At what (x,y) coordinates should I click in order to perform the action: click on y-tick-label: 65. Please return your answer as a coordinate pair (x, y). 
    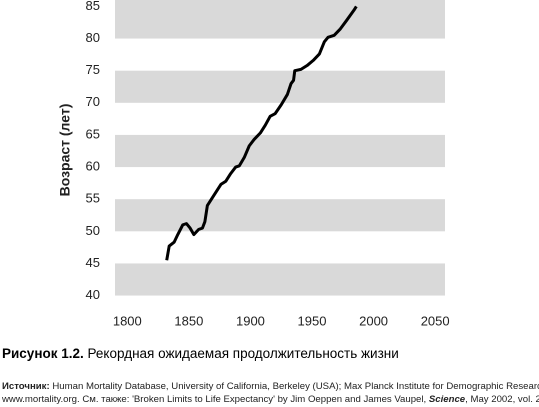
    Looking at the image, I should click on (93, 133).